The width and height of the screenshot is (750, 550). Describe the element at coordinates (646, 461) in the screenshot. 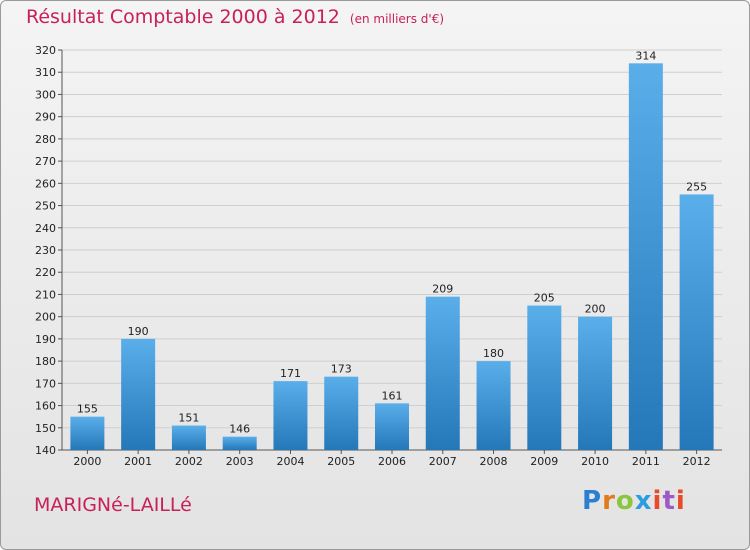

I see `x-tick-label: 2011` at that location.